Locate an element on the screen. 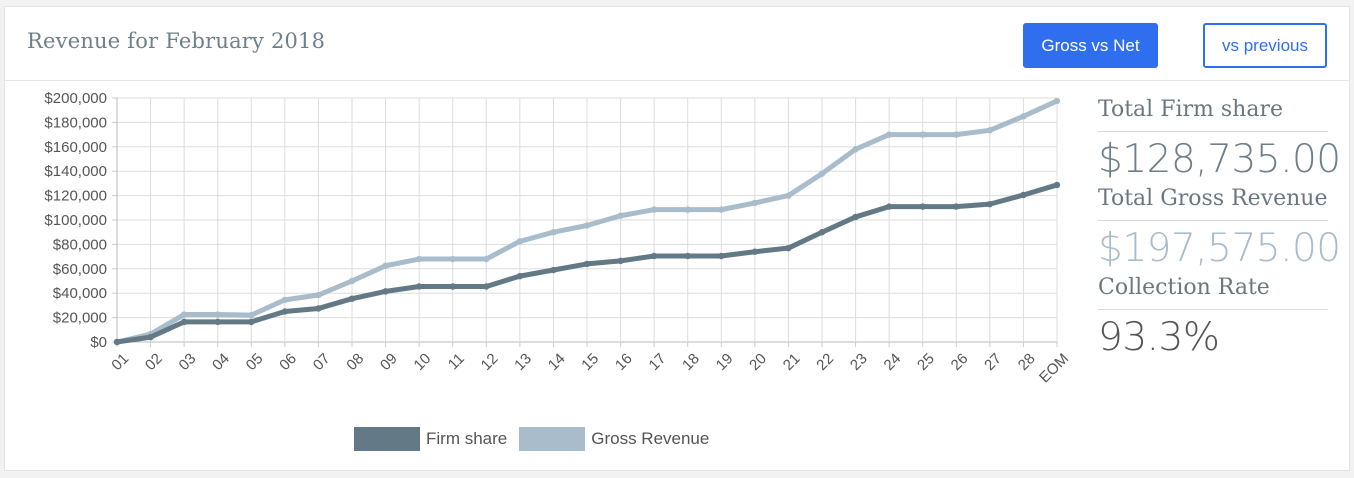  x-tick-label: 10 is located at coordinates (423, 362).